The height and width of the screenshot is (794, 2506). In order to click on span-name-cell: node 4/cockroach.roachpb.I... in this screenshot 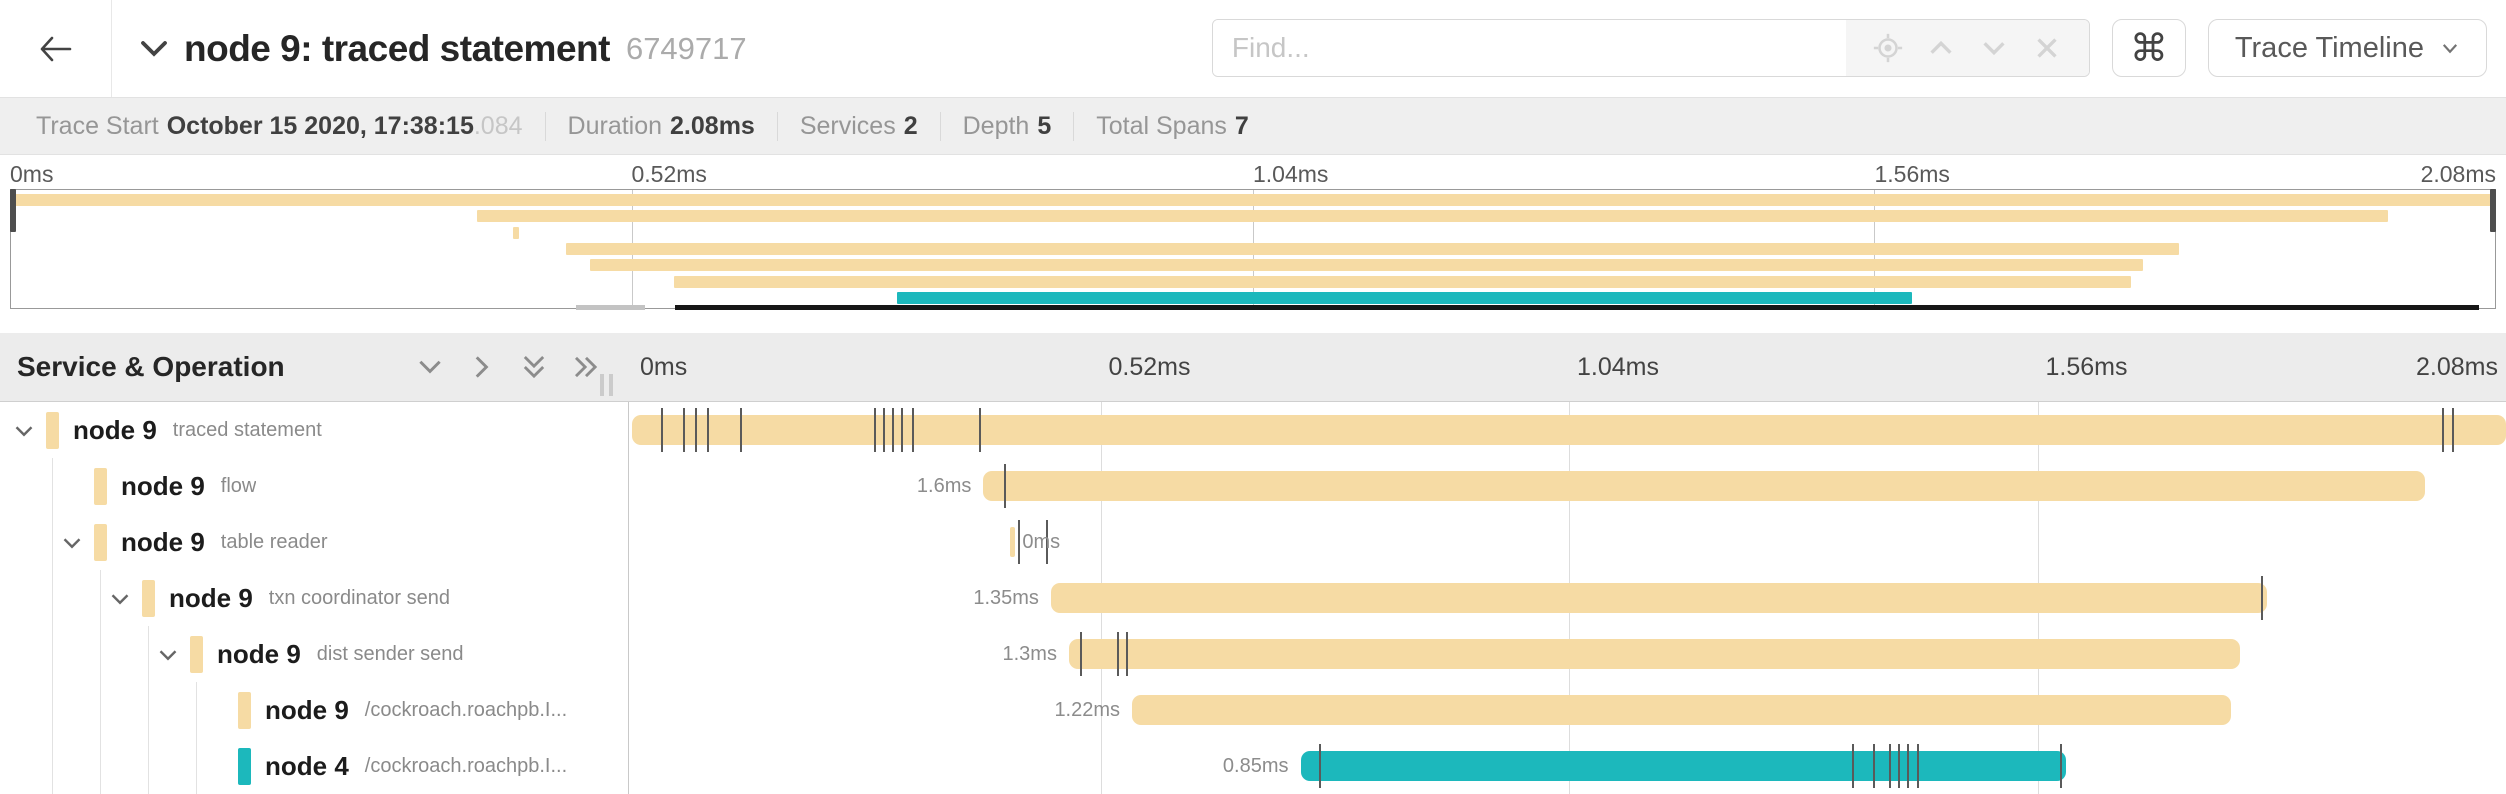, I will do `click(314, 766)`.